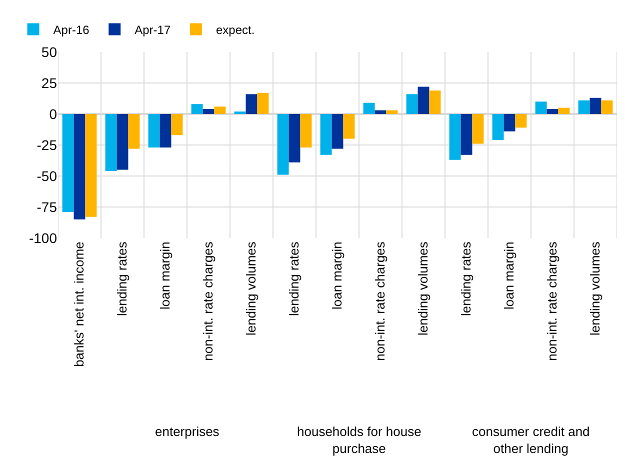 This screenshot has width=625, height=457. I want to click on y-tick-label: 0, so click(53, 114).